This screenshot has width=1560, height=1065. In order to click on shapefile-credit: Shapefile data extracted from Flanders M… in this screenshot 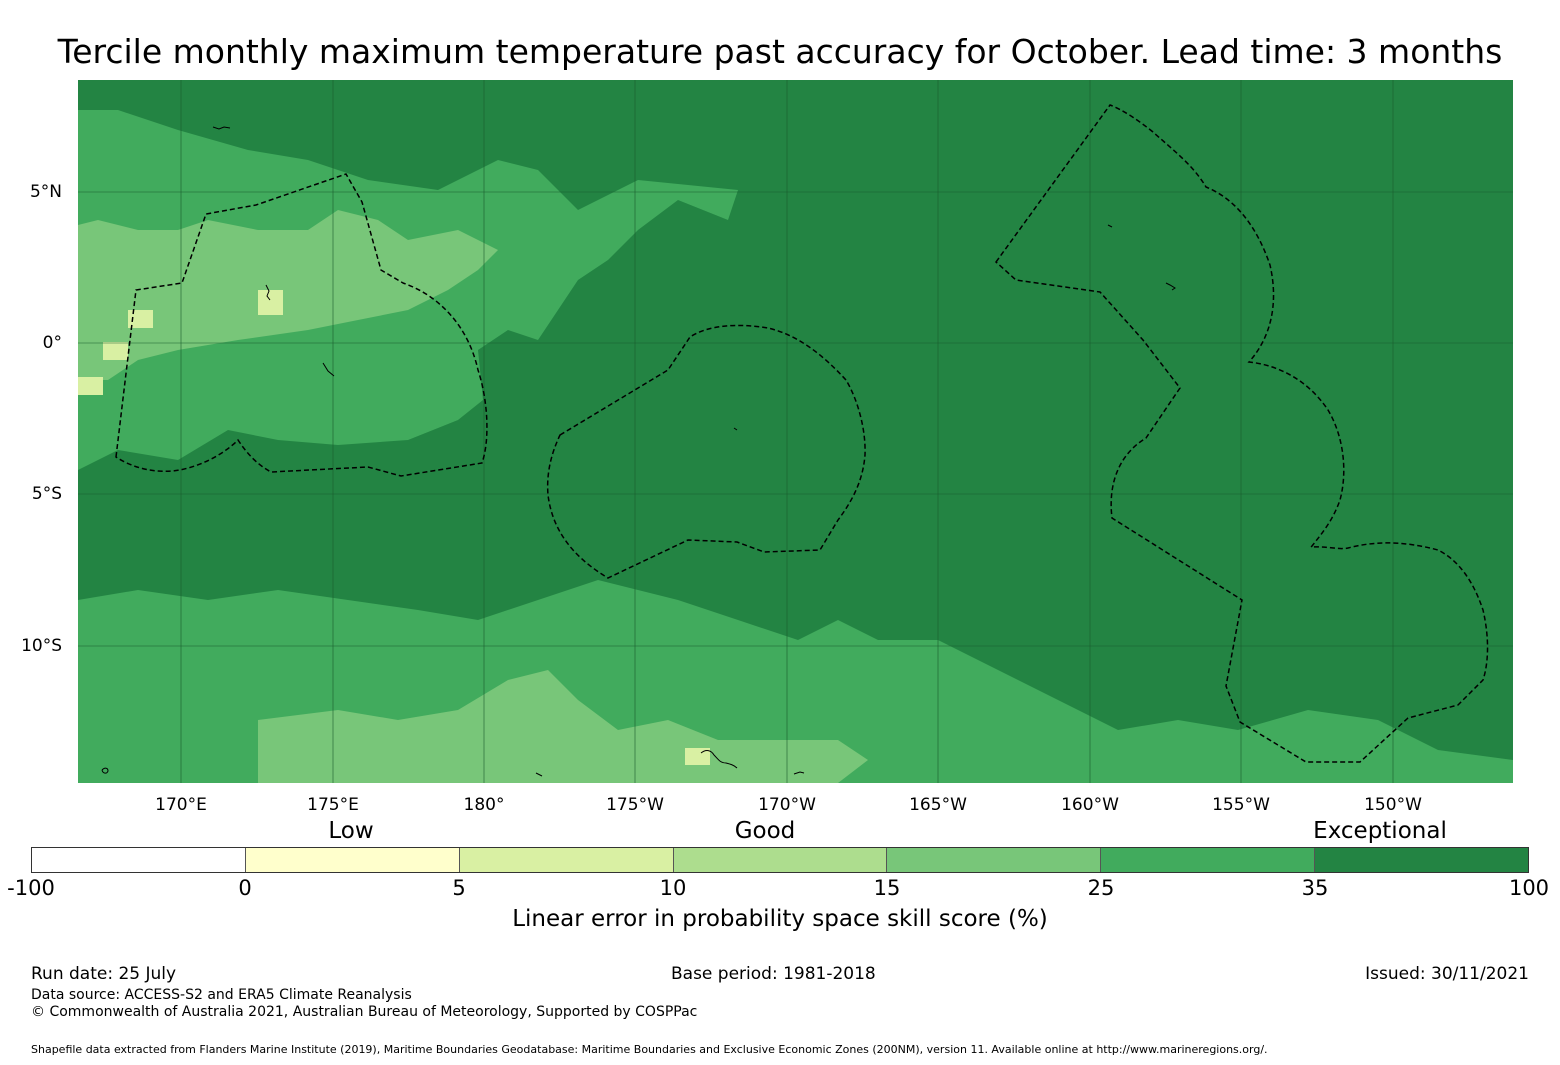, I will do `click(649, 1049)`.